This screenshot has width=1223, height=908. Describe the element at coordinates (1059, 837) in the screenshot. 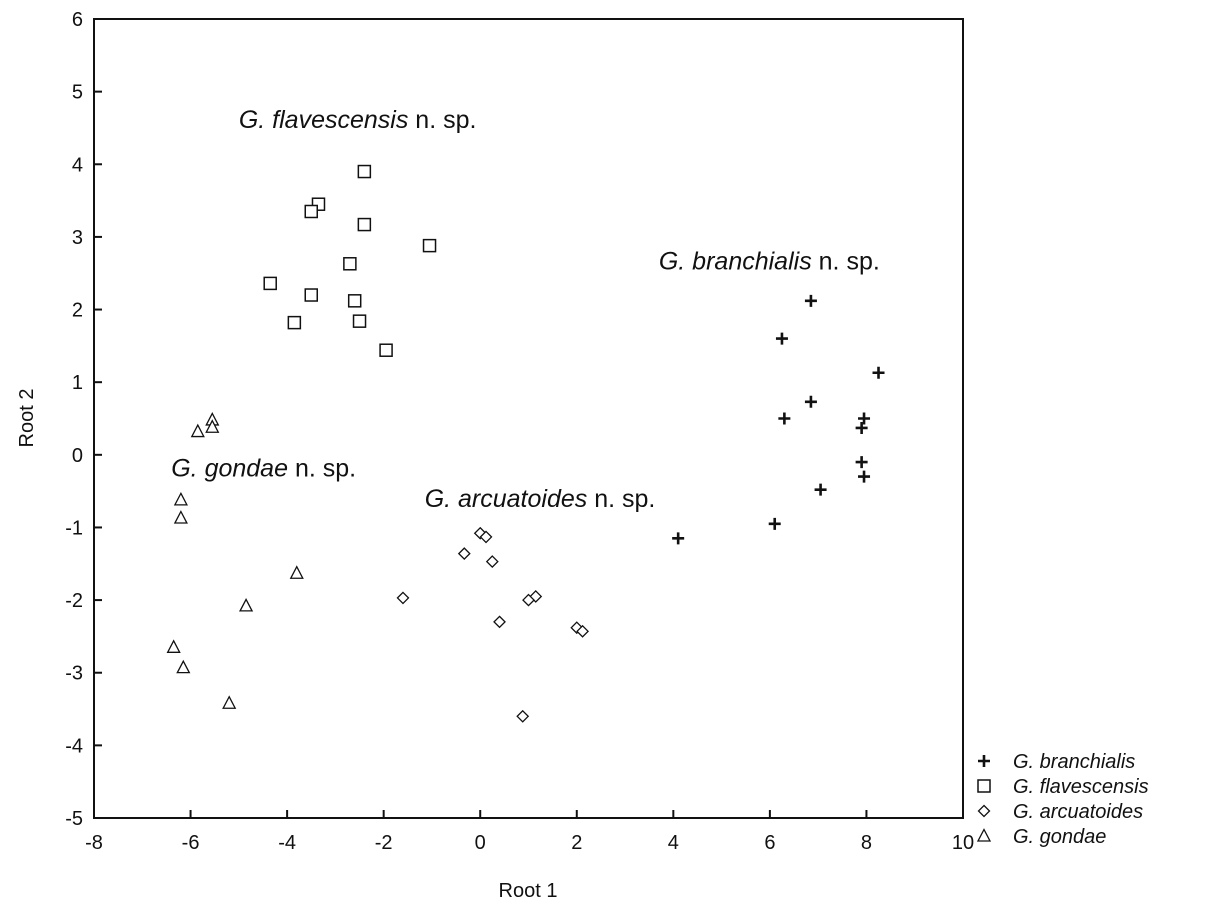

I see `legend-label: G. gondae` at that location.